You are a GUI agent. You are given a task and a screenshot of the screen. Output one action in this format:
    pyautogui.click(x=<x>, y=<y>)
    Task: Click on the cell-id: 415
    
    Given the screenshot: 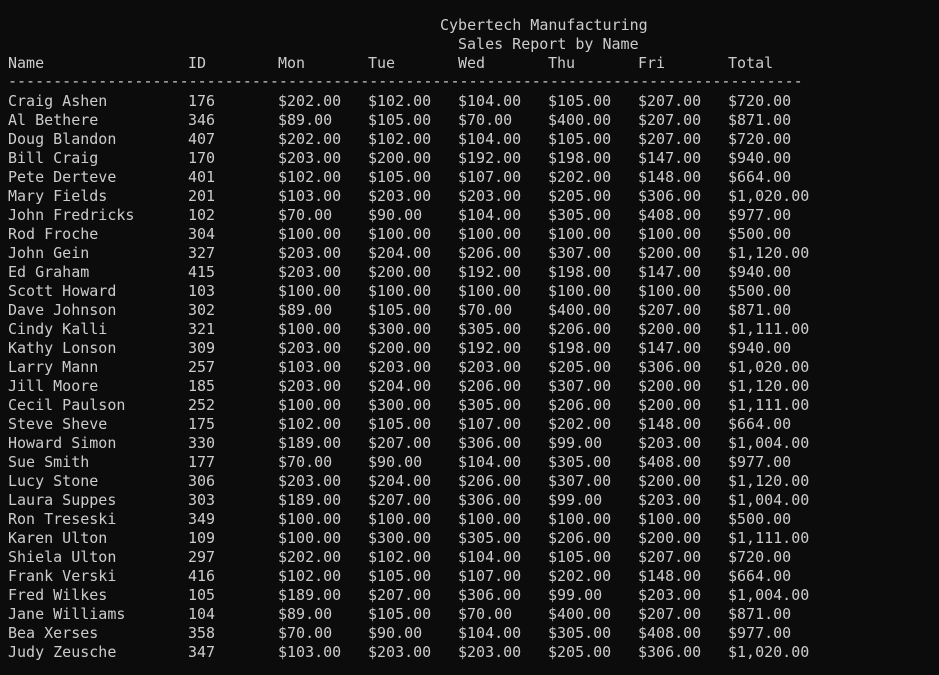 What is the action you would take?
    pyautogui.click(x=202, y=272)
    